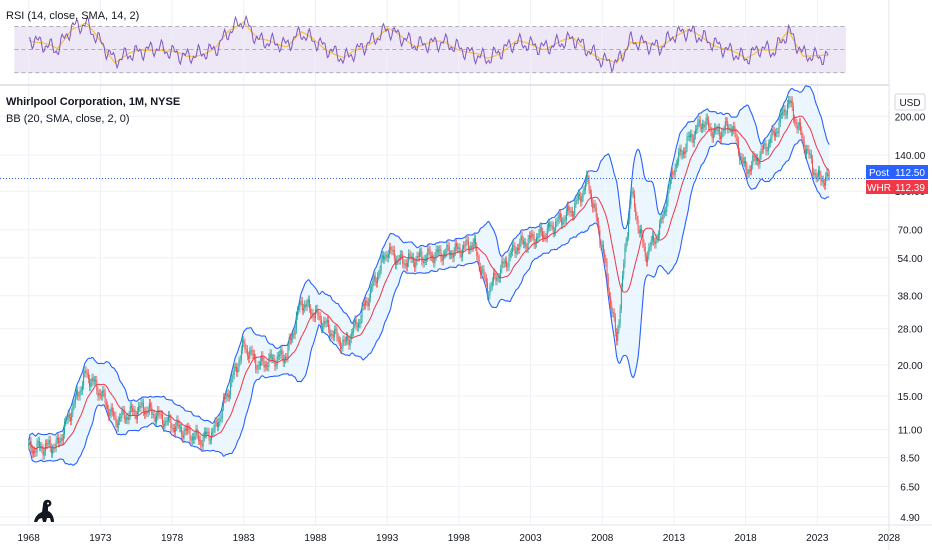 The width and height of the screenshot is (932, 550). Describe the element at coordinates (745, 538) in the screenshot. I see `time-tick-label: 2018` at that location.